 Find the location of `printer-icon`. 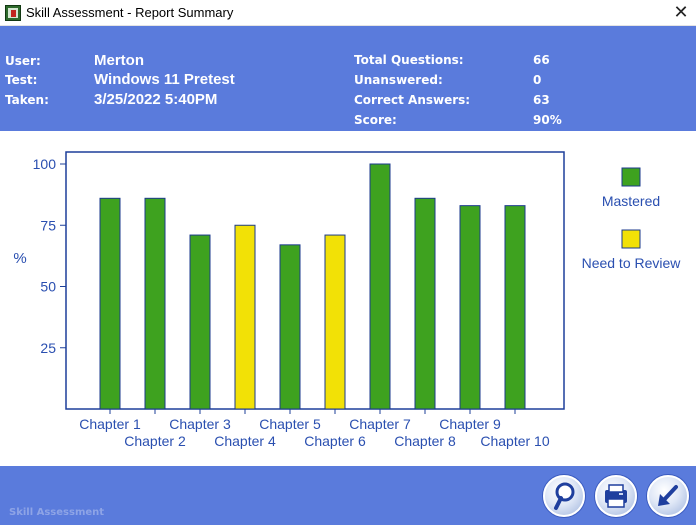

printer-icon is located at coordinates (616, 496).